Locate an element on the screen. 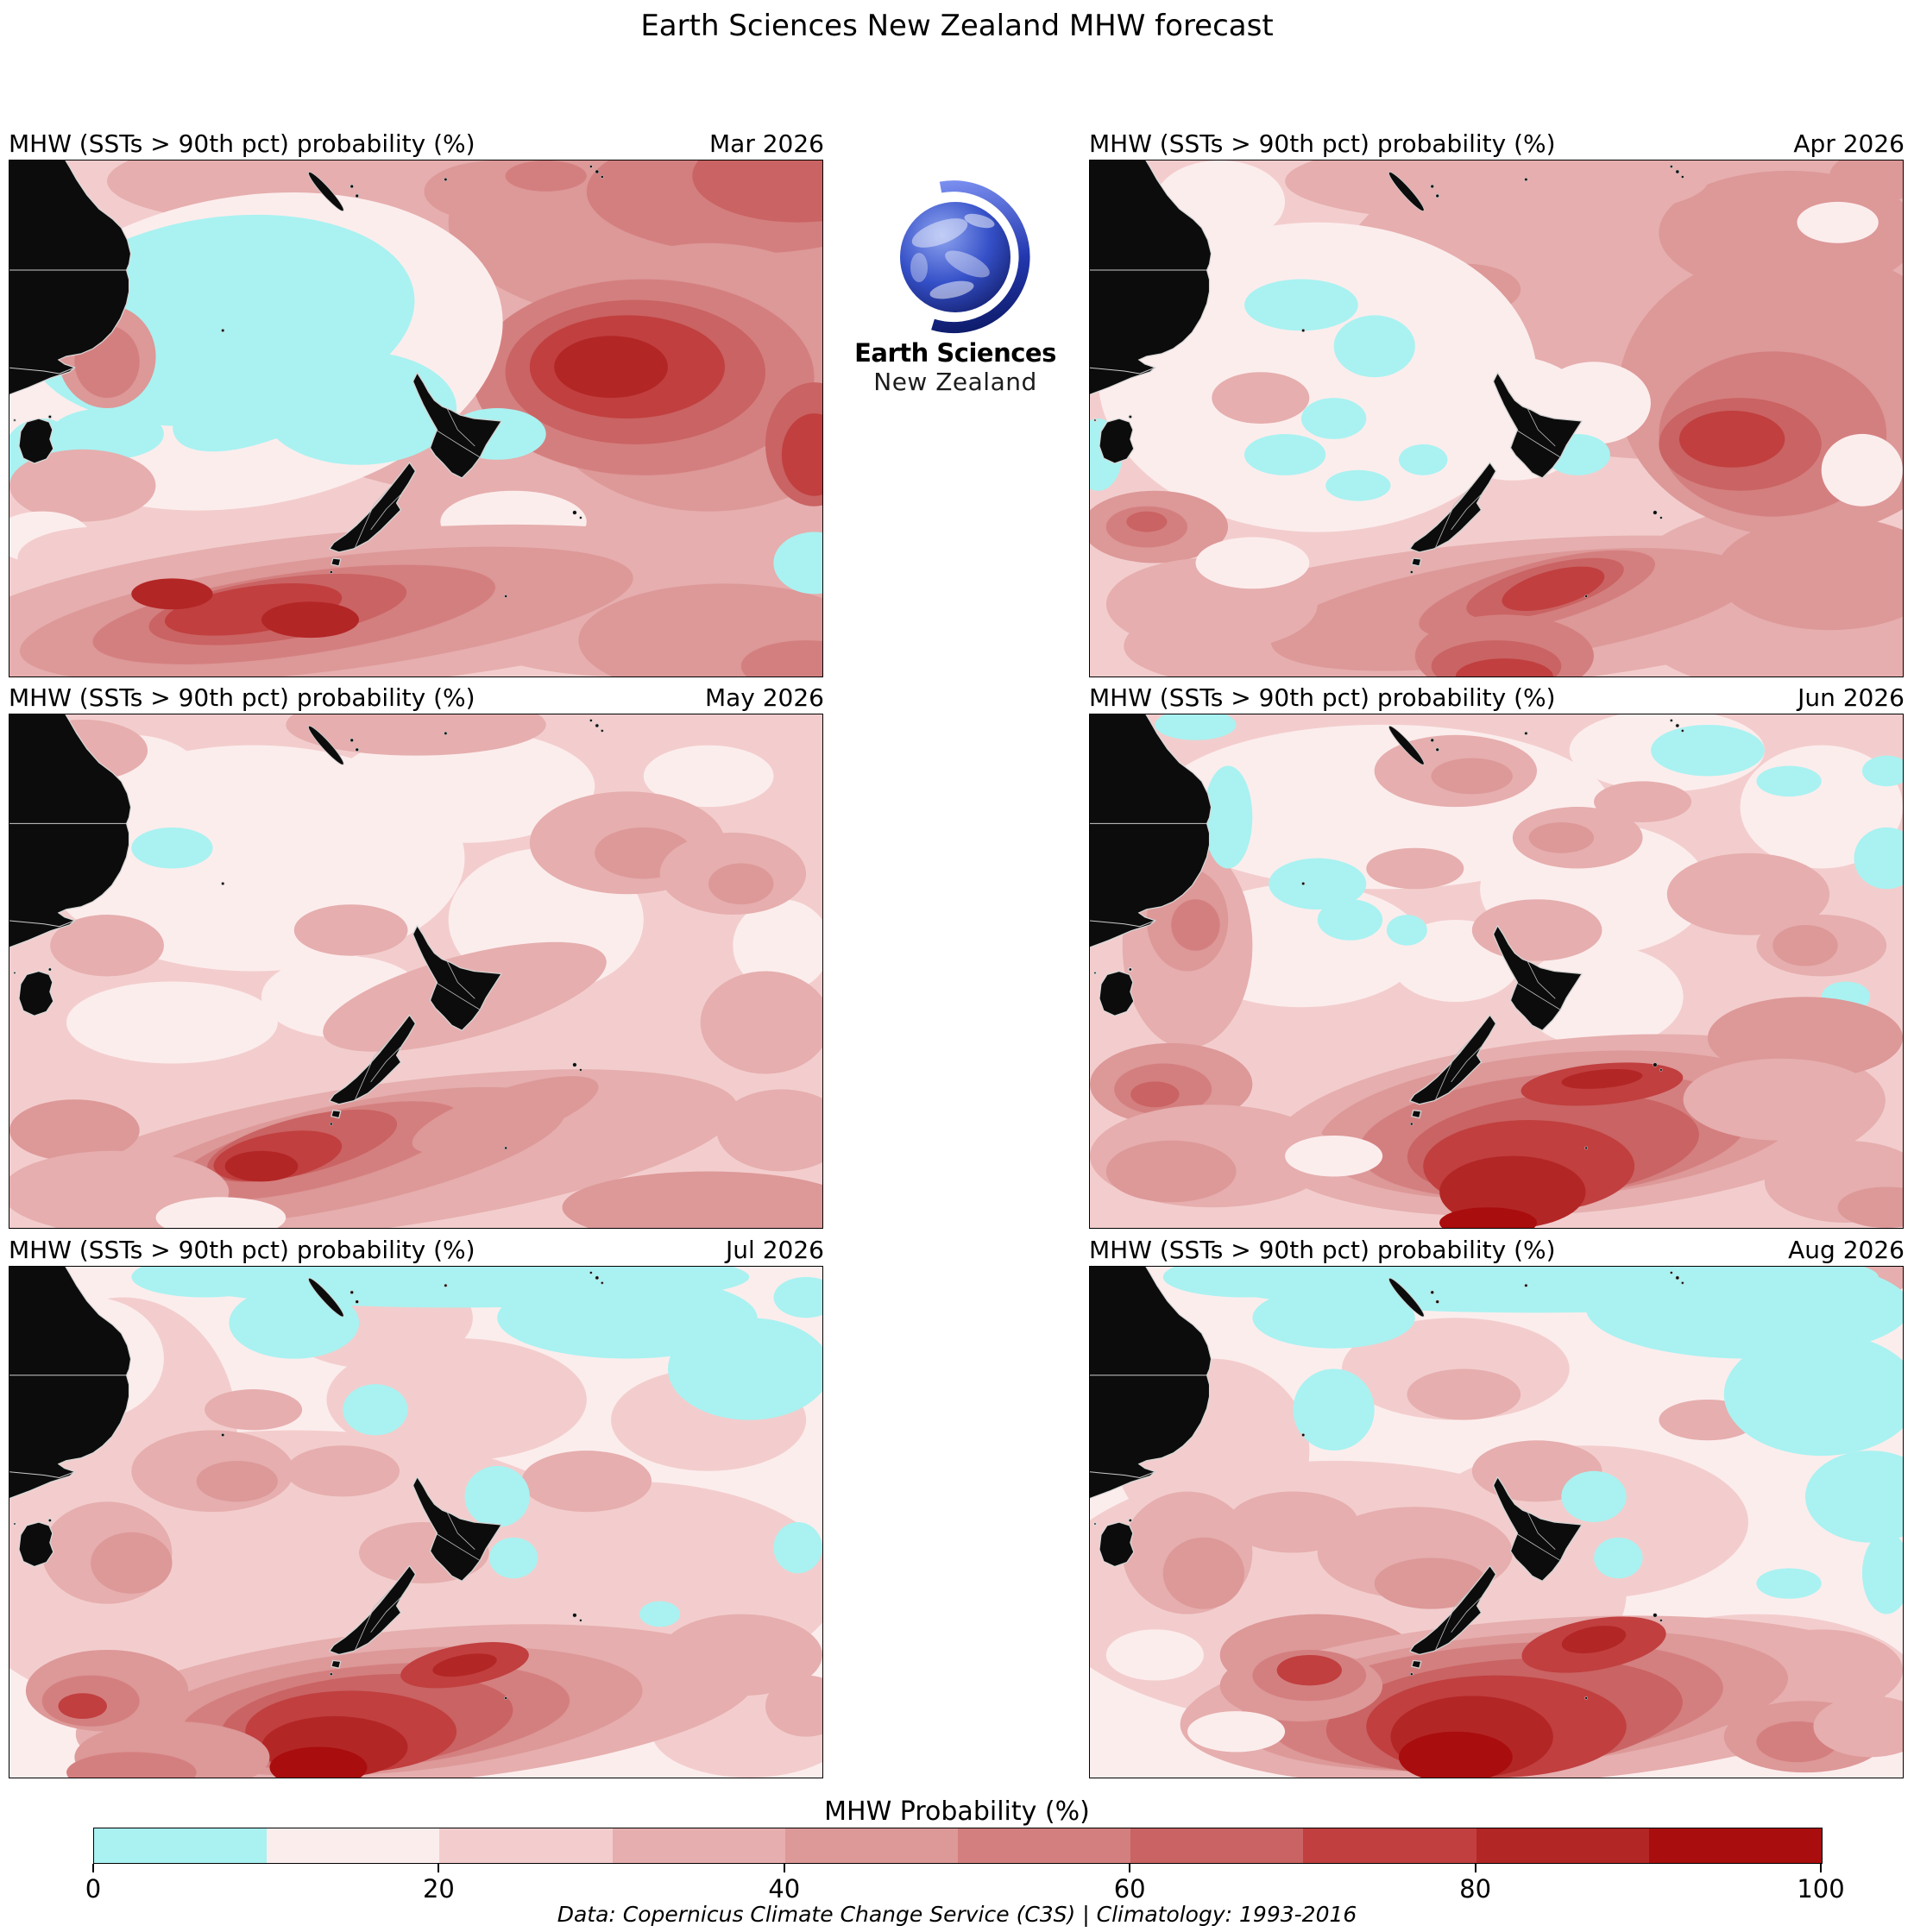  colorbar-tick-label: 20 is located at coordinates (438, 1889).